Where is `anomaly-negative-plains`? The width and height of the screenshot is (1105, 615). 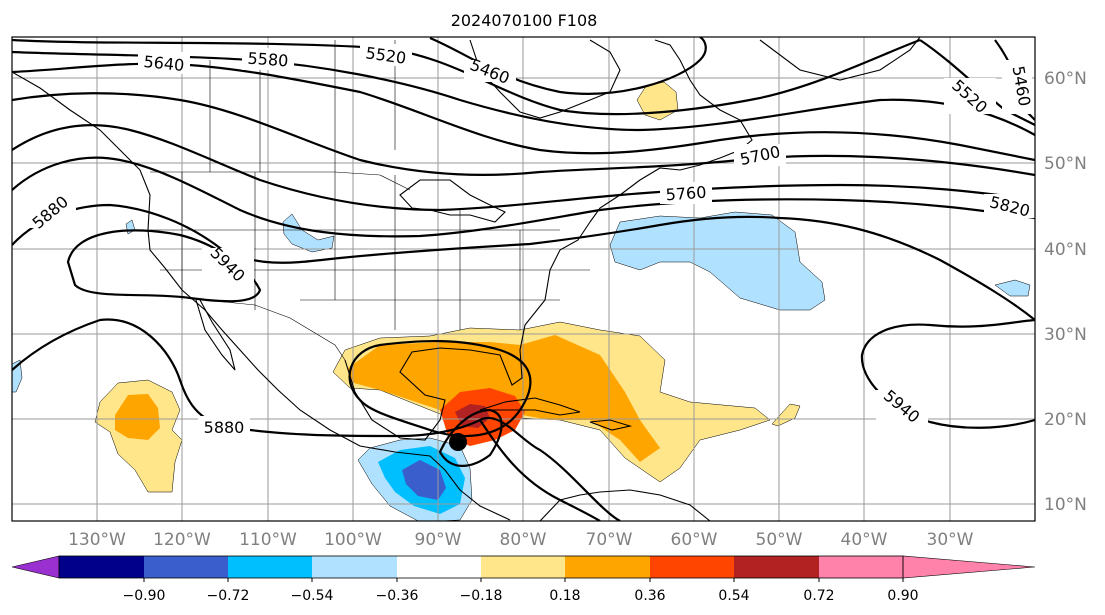 anomaly-negative-plains is located at coordinates (308, 233).